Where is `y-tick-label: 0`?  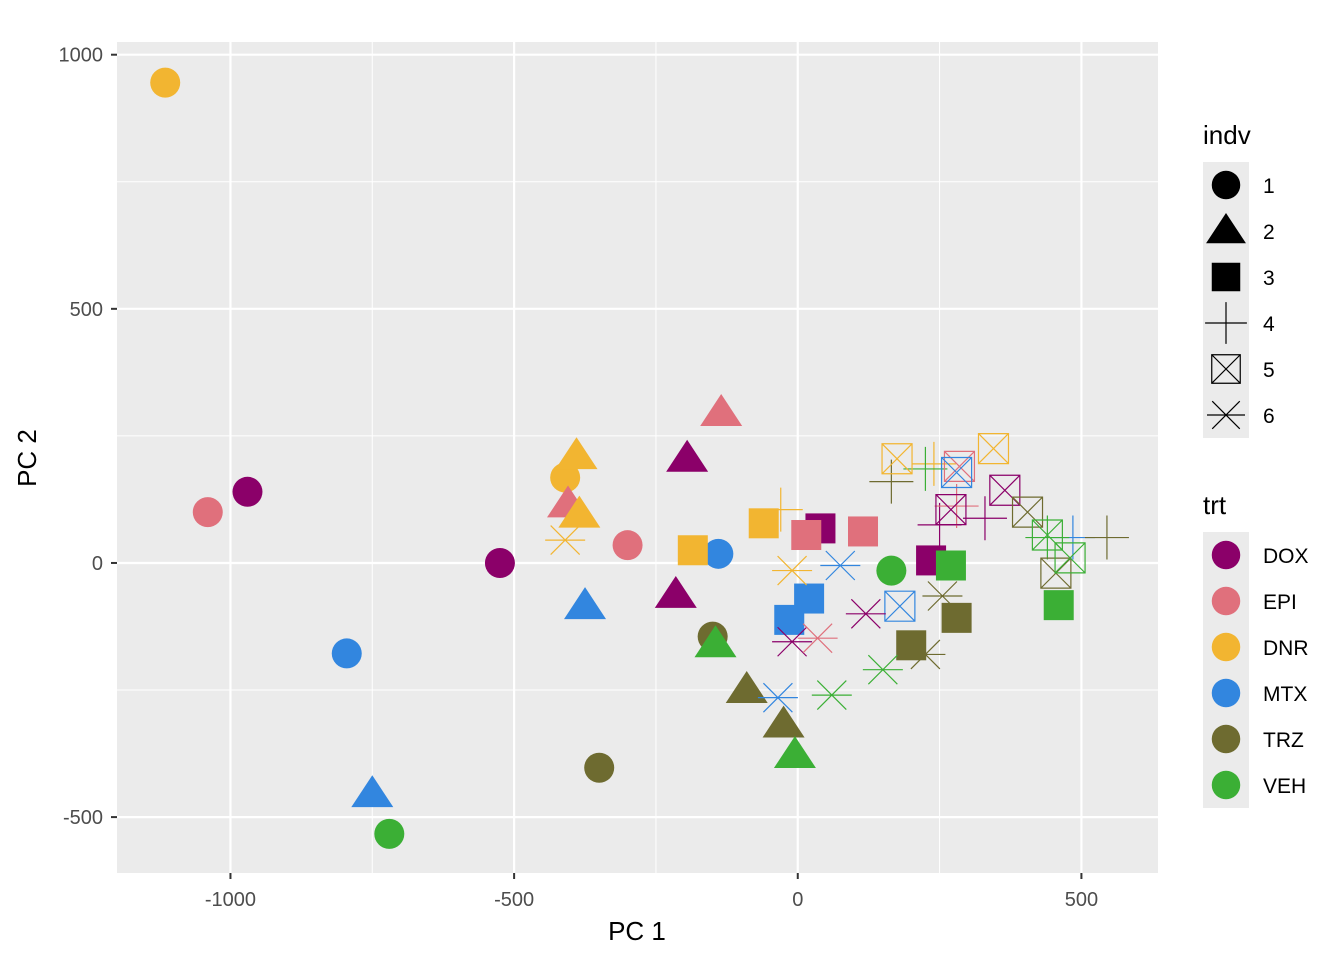
y-tick-label: 0 is located at coordinates (97, 564).